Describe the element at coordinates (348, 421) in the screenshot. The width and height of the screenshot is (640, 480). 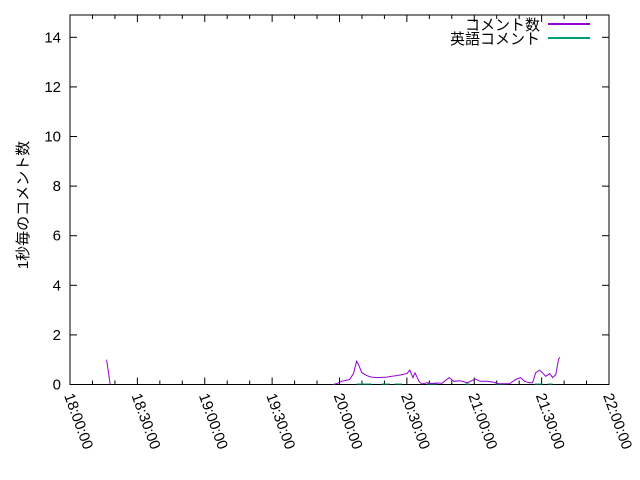
I see `x-tick-label: 20:00:00` at that location.